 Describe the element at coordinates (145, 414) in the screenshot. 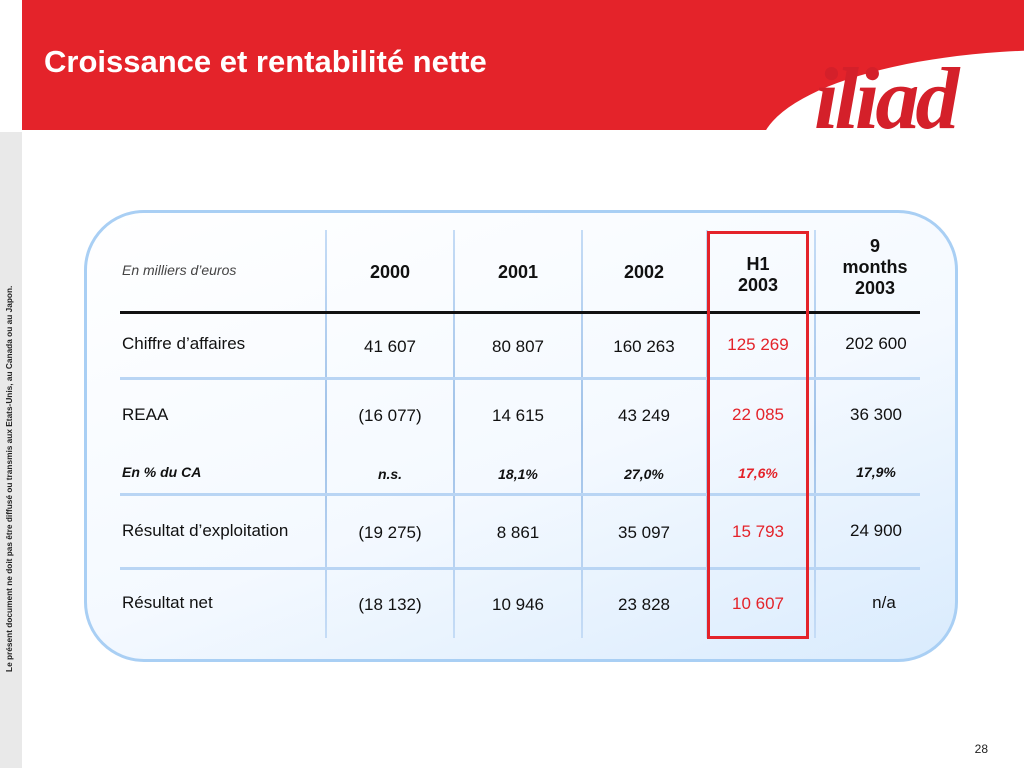

I see `row-label-reaa: REAA` at that location.